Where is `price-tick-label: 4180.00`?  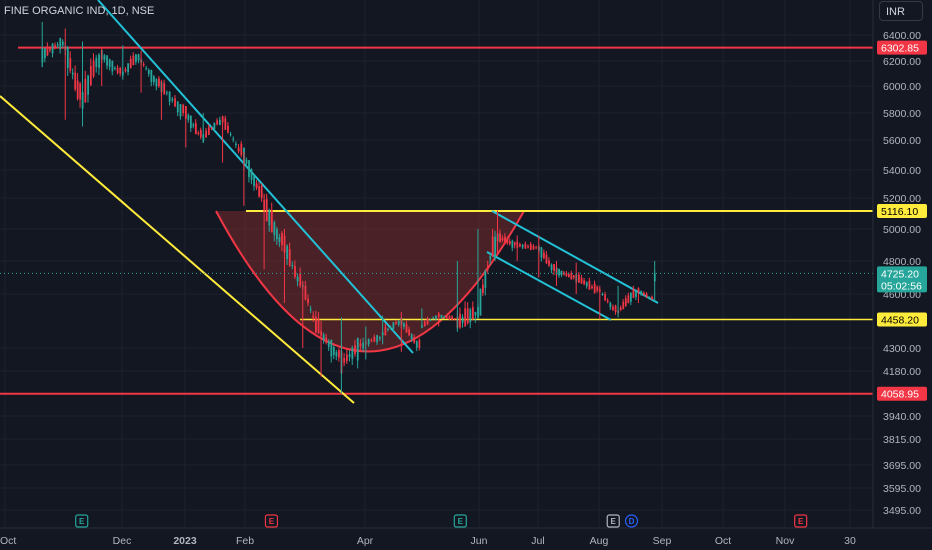
price-tick-label: 4180.00 is located at coordinates (902, 372).